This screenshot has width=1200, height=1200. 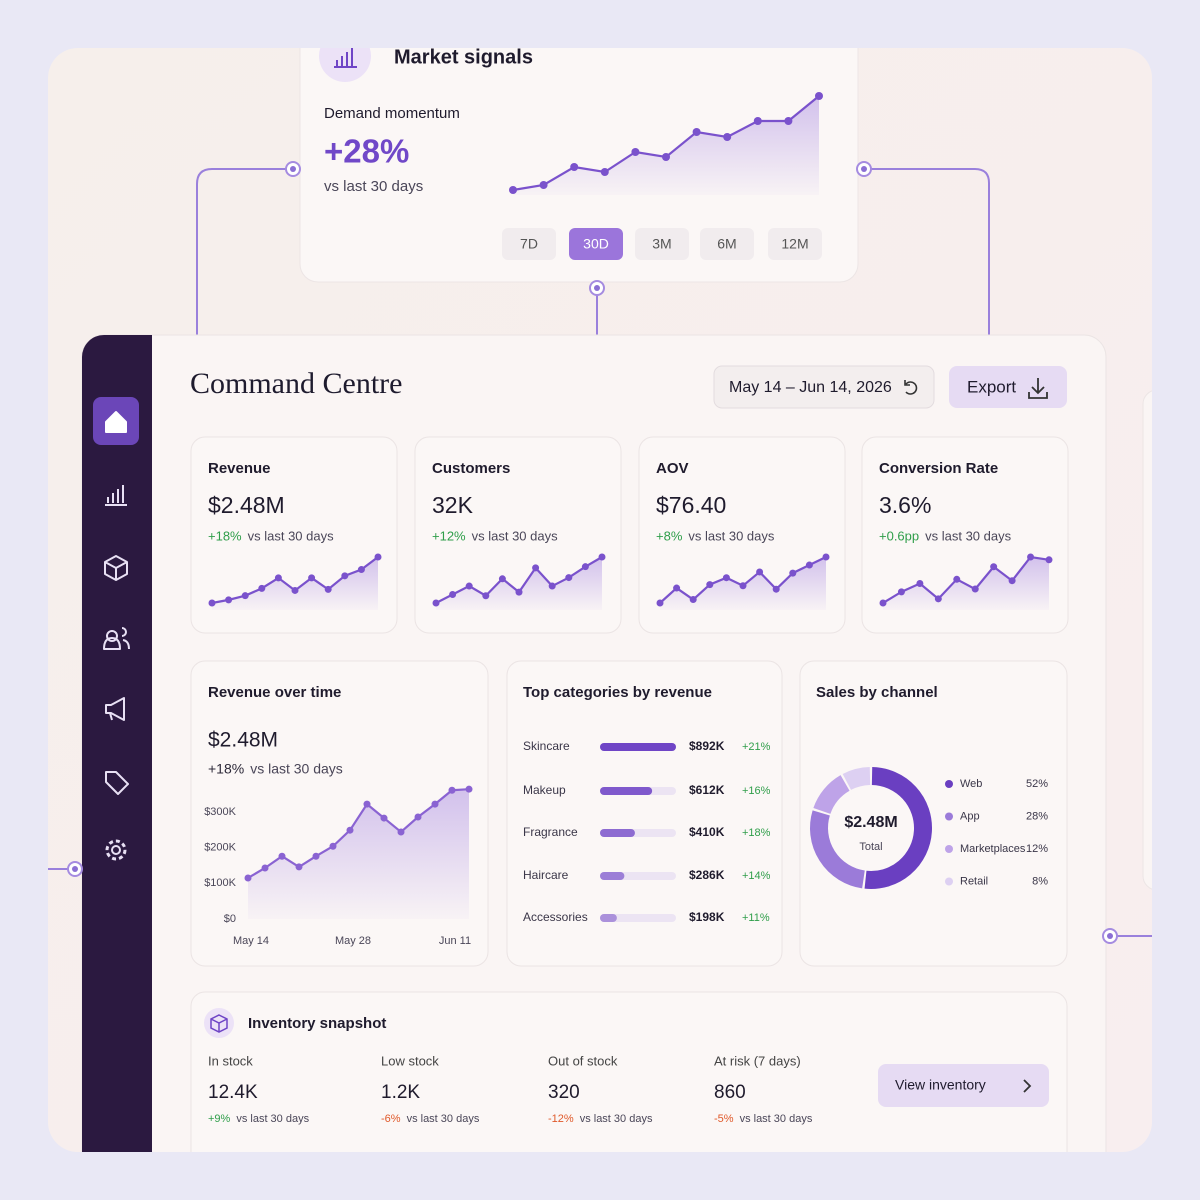 What do you see at coordinates (220, 848) in the screenshot?
I see `y-tick-label: $200K` at bounding box center [220, 848].